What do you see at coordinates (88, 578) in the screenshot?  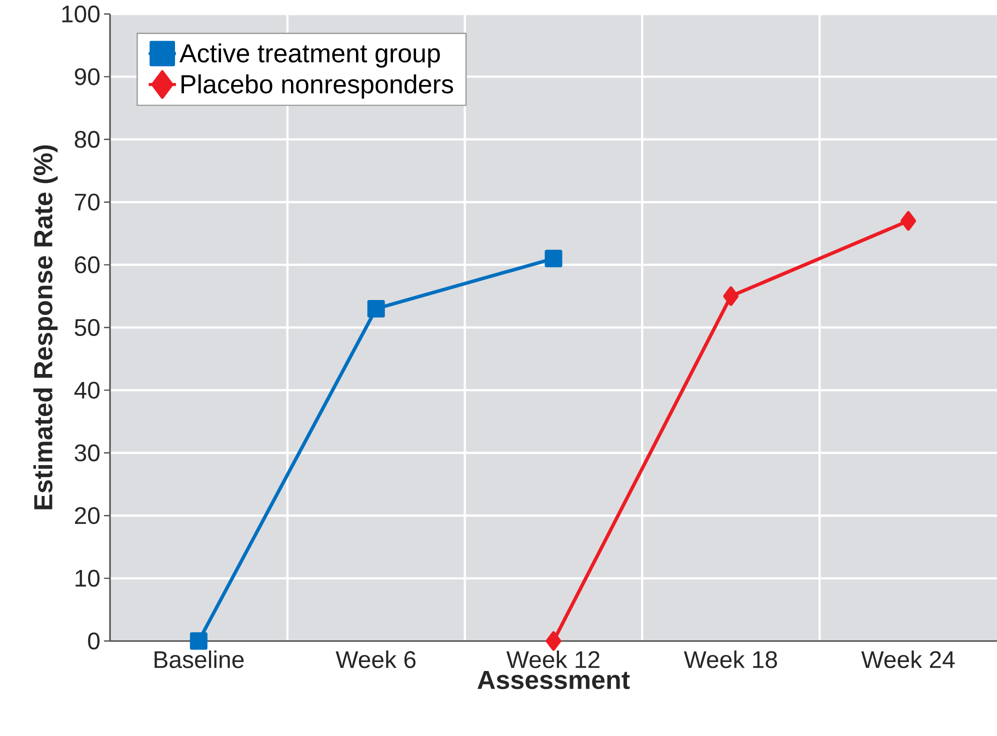 I see `y-tick-label: 10` at bounding box center [88, 578].